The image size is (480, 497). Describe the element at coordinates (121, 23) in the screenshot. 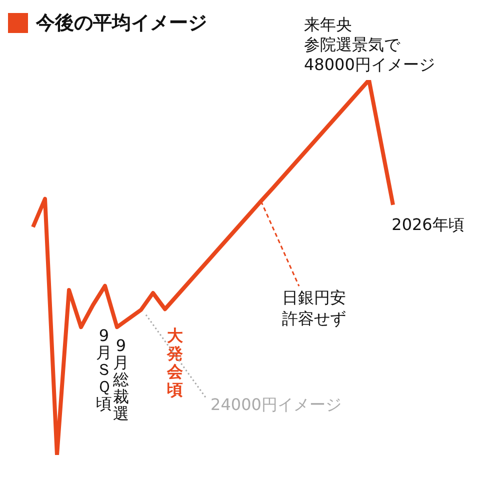

I see `chart-title: 今後の平均イメージ` at that location.